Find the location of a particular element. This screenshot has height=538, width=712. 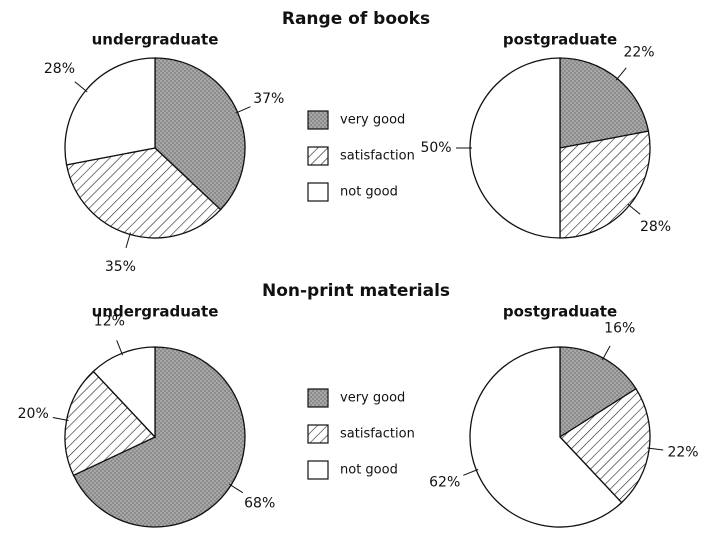

value-label: 20% is located at coordinates (33, 414).